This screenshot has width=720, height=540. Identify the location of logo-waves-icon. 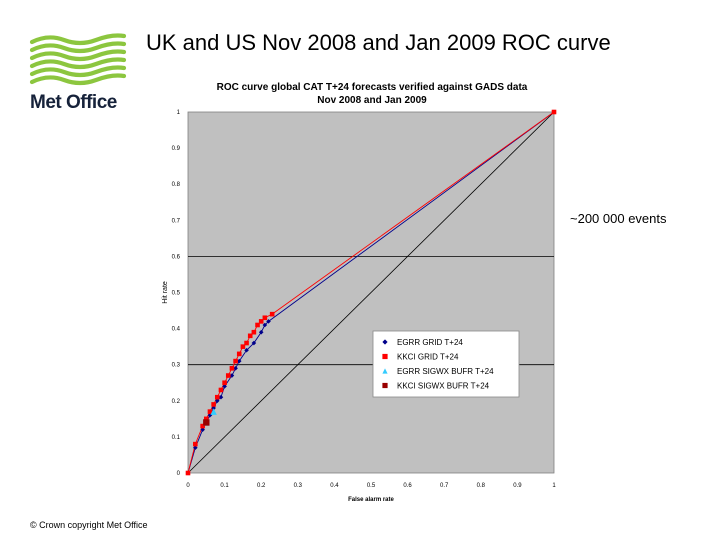
(78, 59).